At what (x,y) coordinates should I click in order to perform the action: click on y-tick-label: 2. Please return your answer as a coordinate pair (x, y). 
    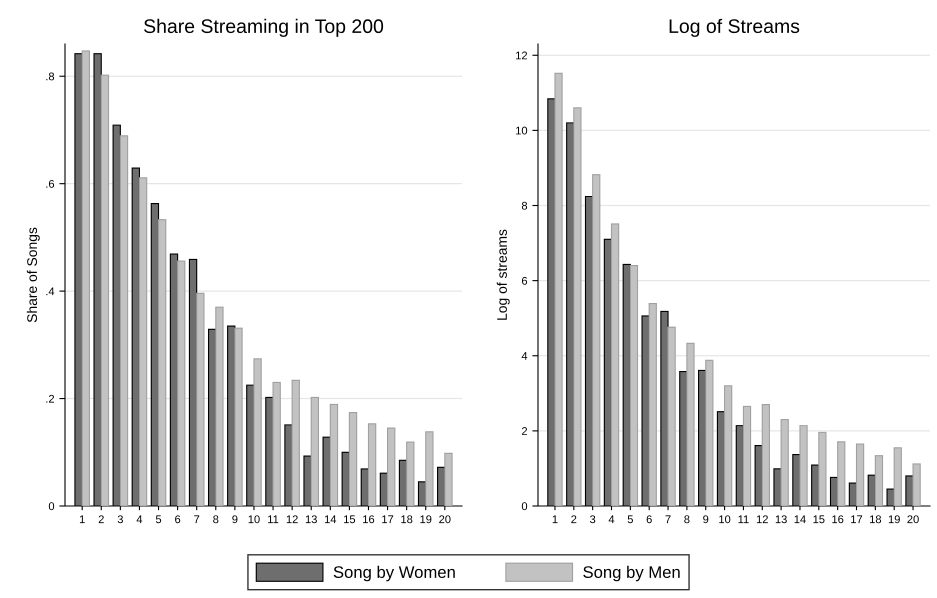
    Looking at the image, I should click on (525, 431).